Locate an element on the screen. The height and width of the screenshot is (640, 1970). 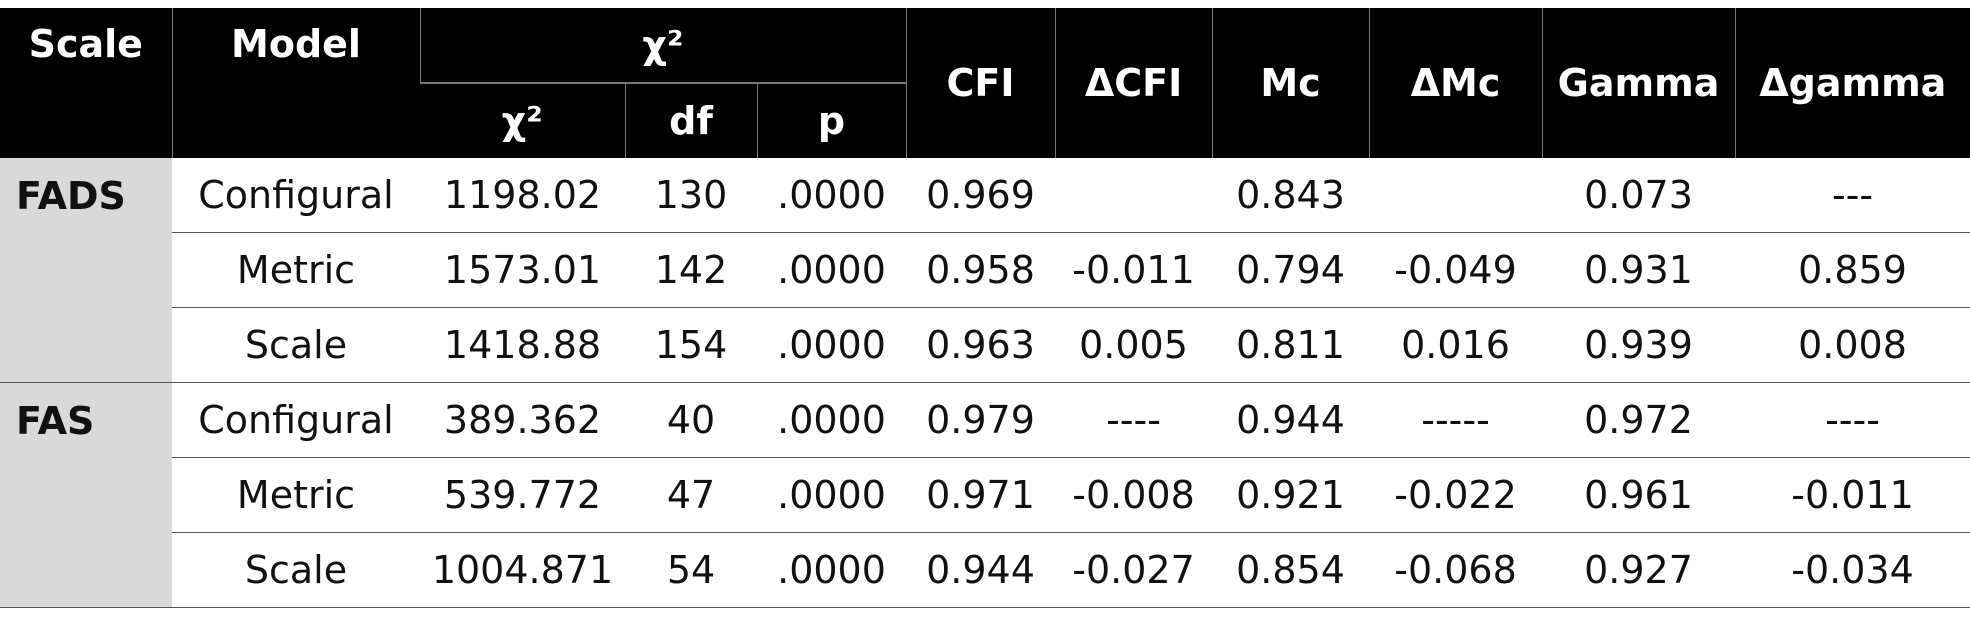
header-p: p is located at coordinates (831, 120).